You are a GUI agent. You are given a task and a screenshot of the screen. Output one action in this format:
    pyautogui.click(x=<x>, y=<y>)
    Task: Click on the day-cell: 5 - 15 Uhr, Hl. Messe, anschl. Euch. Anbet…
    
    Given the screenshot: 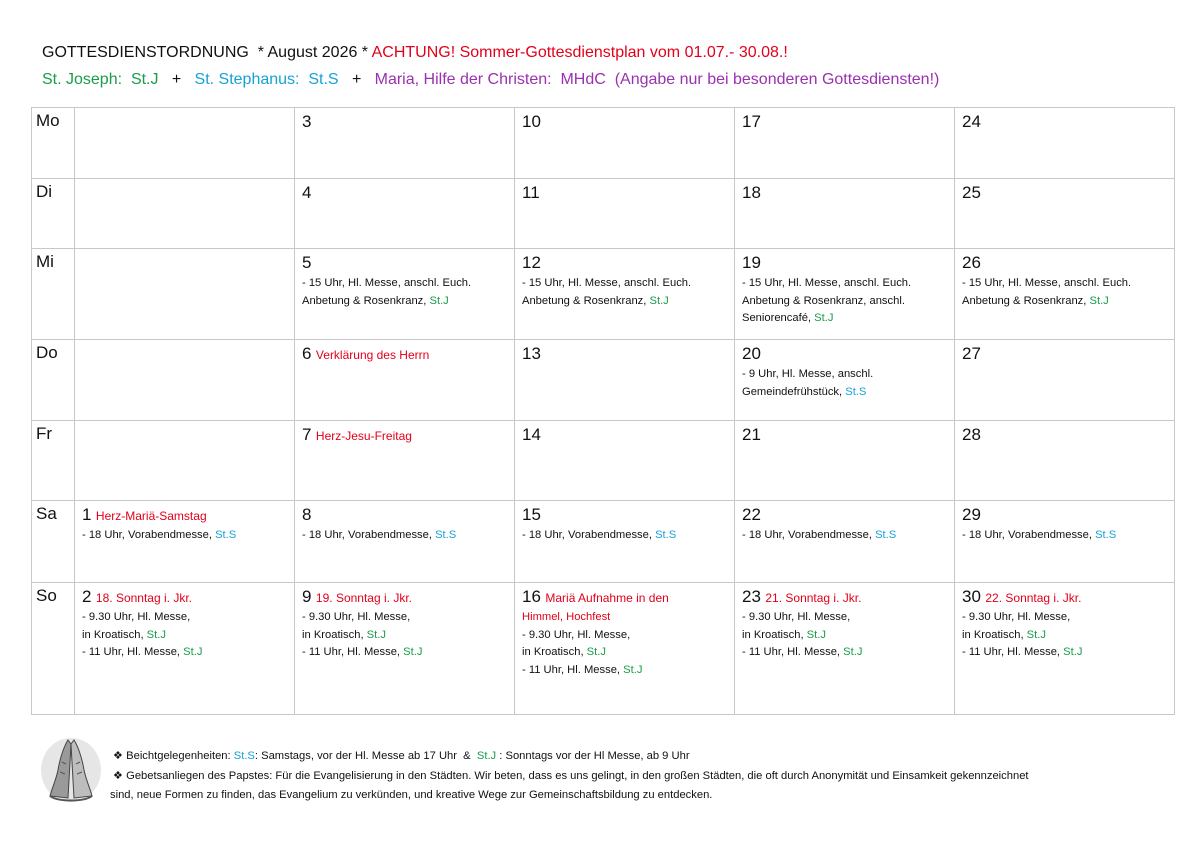 What is the action you would take?
    pyautogui.click(x=404, y=294)
    